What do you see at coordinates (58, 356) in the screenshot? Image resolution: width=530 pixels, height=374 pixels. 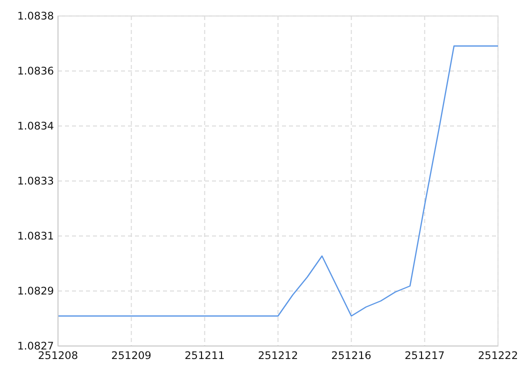 I see `x-tick-label: 251208` at bounding box center [58, 356].